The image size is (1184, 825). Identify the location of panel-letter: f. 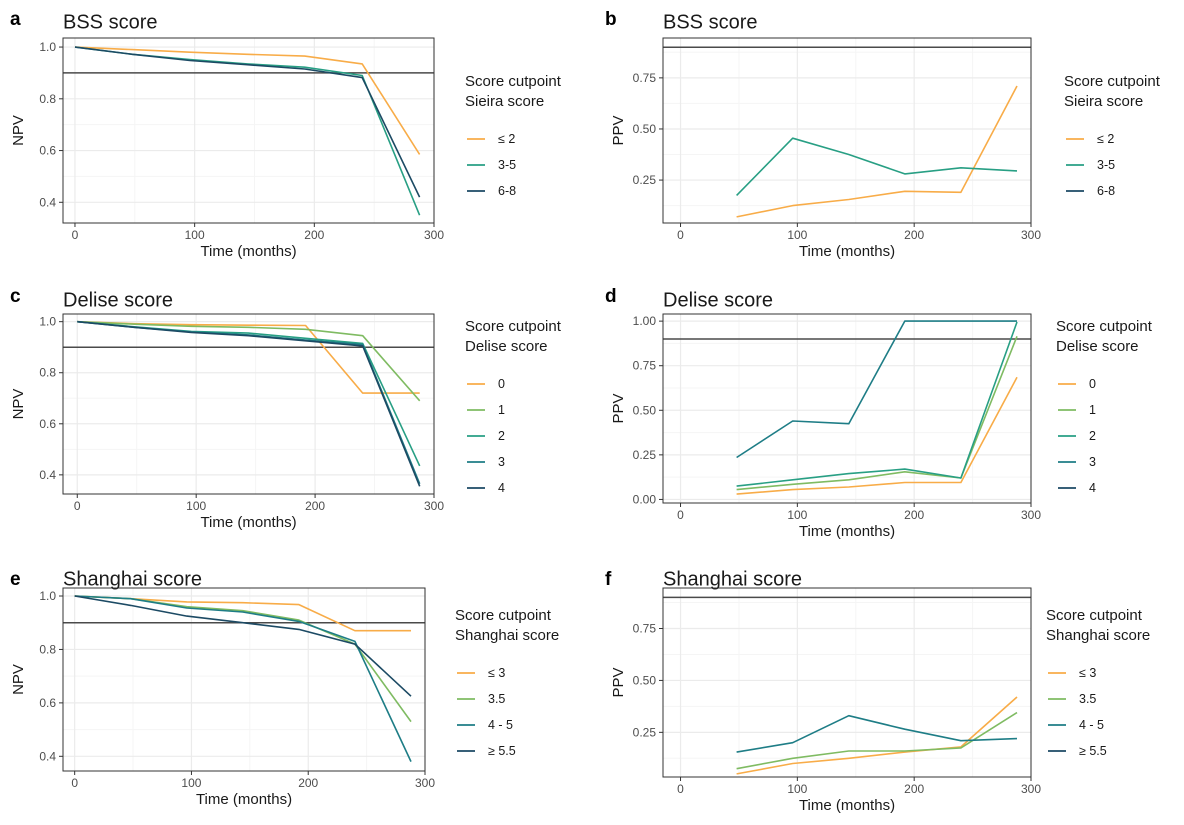
(608, 579).